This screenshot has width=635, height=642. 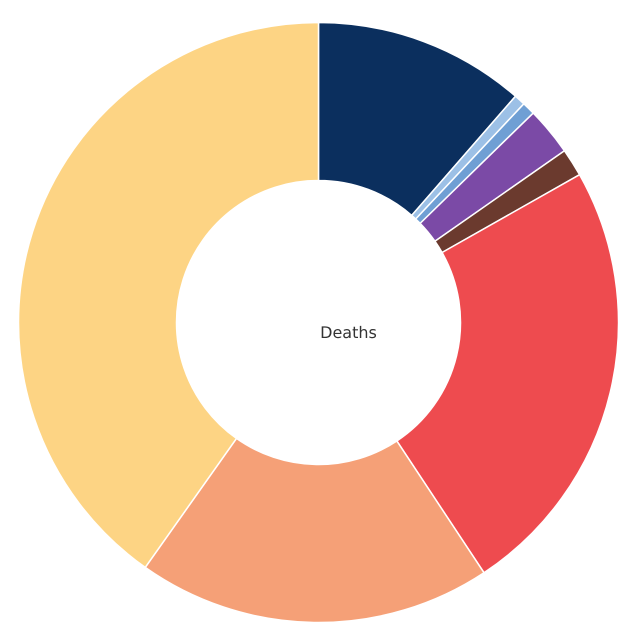 I want to click on text: Deaths, so click(x=348, y=332).